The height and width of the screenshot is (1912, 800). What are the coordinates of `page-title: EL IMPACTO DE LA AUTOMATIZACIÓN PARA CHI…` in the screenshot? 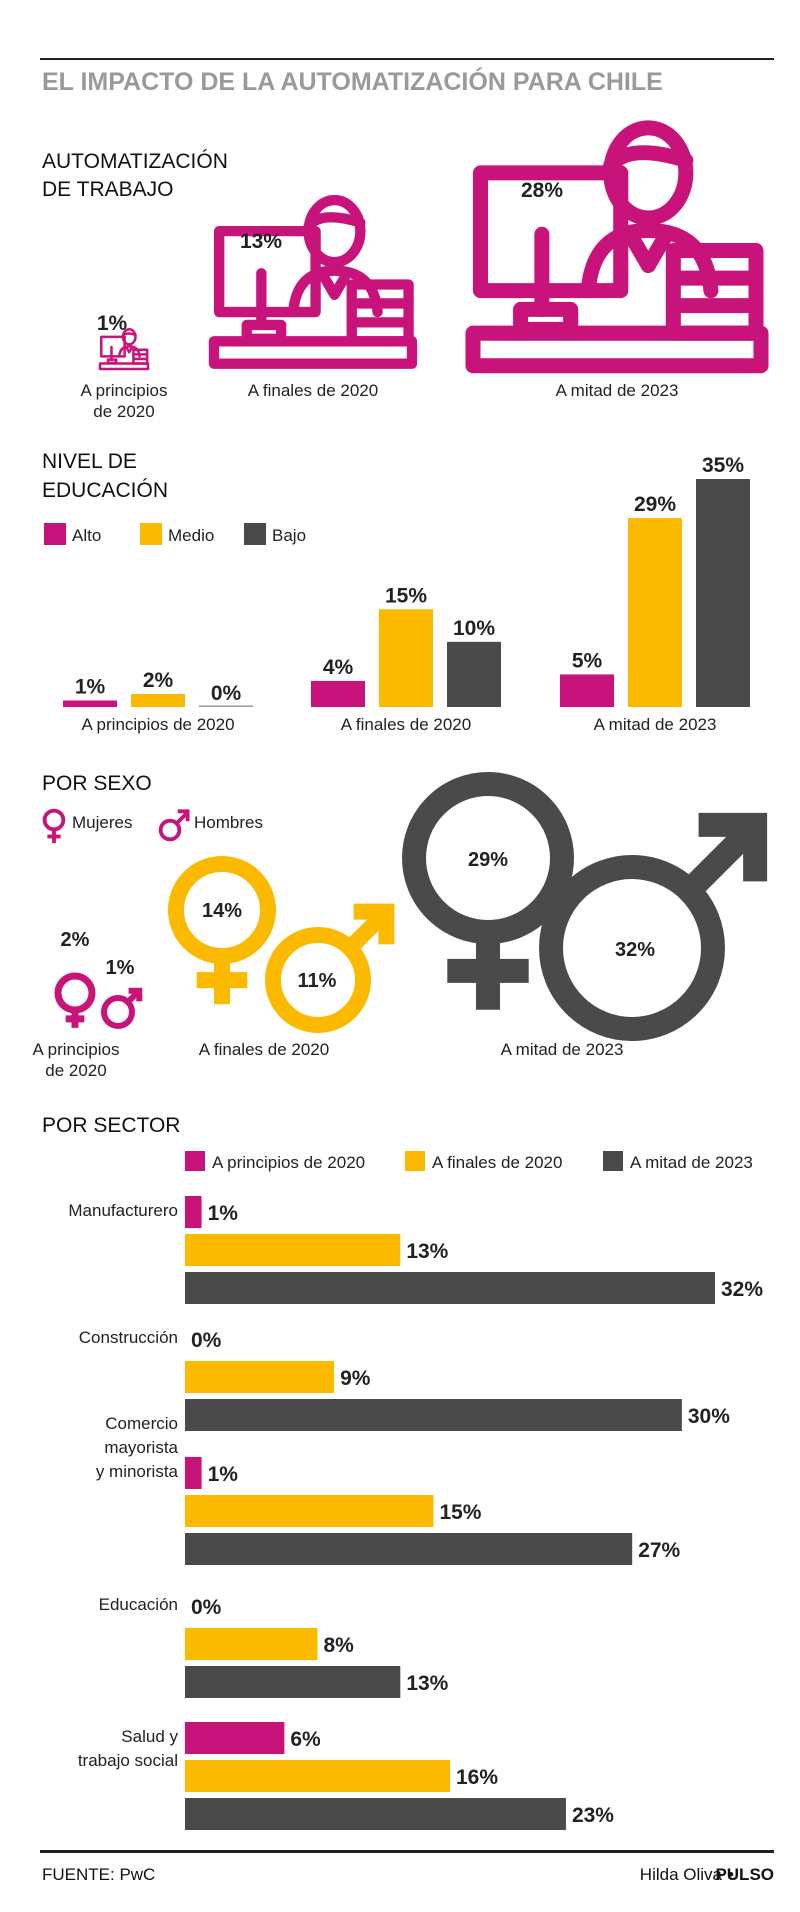 It's located at (352, 81).